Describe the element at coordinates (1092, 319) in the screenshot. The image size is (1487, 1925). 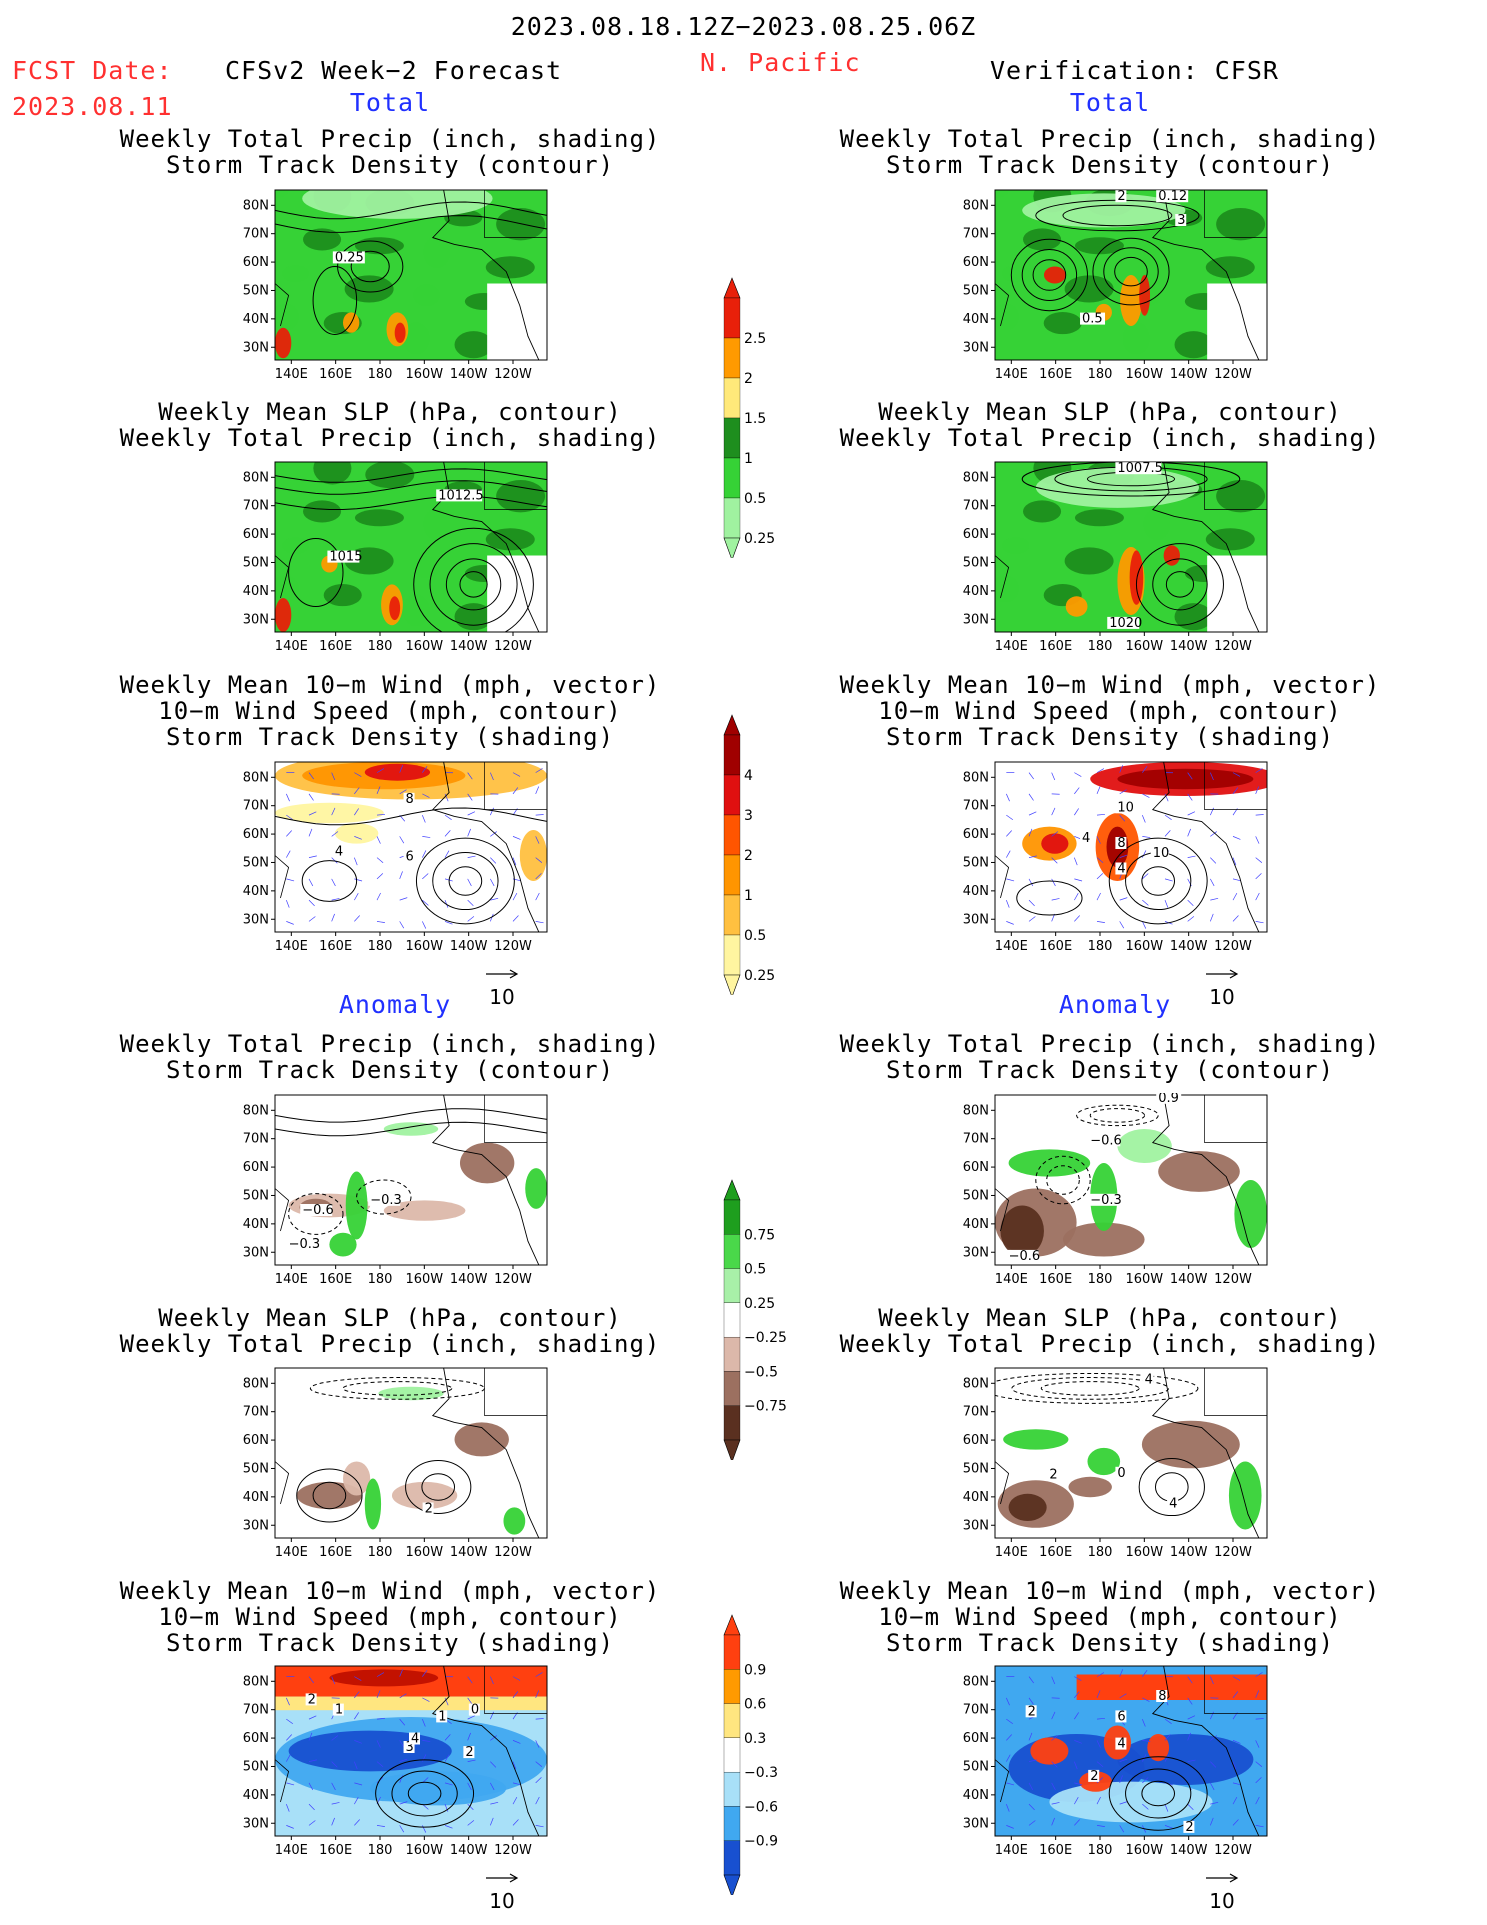
I see `contour-label: 0.5` at that location.